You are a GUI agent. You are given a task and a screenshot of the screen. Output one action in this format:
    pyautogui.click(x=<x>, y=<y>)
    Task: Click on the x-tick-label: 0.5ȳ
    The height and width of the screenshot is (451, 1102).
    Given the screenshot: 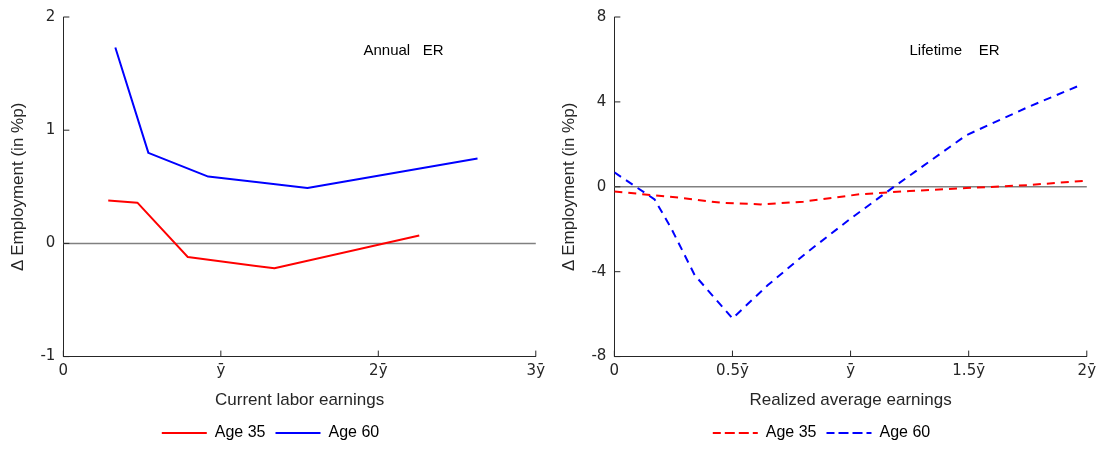 What is the action you would take?
    pyautogui.click(x=732, y=370)
    